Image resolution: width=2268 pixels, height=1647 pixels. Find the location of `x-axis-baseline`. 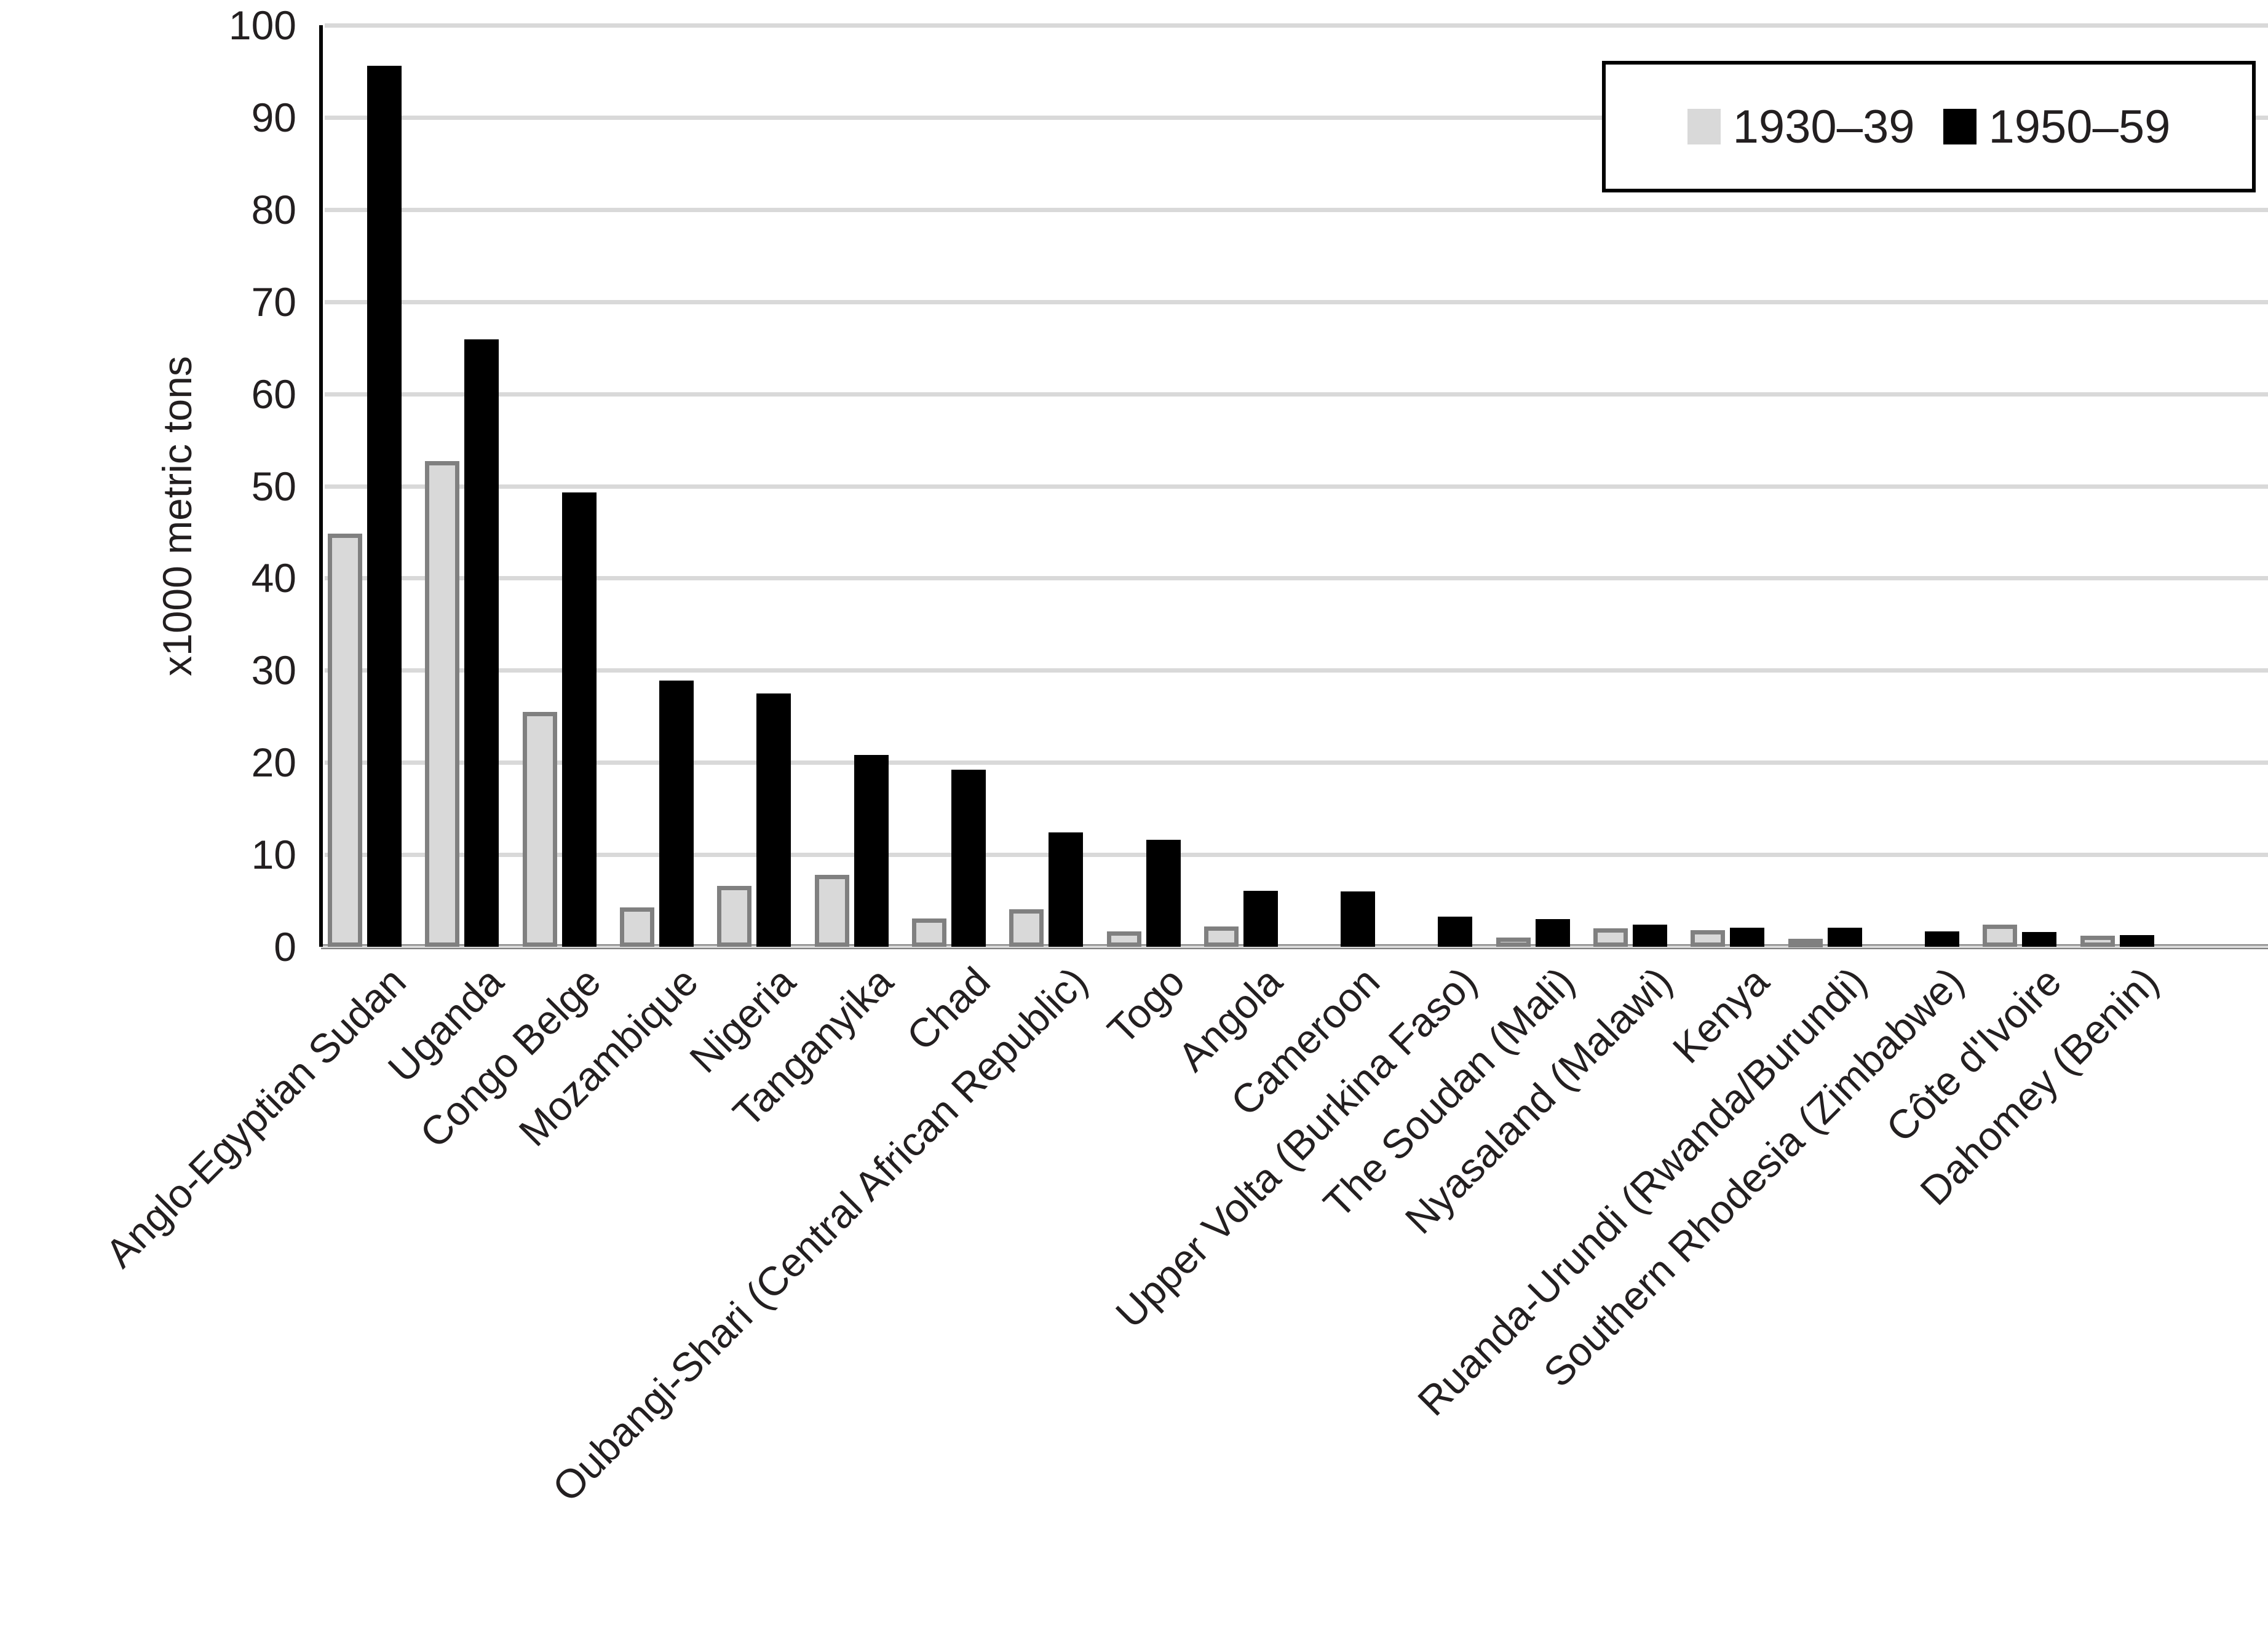

x-axis-baseline is located at coordinates (1294, 947).